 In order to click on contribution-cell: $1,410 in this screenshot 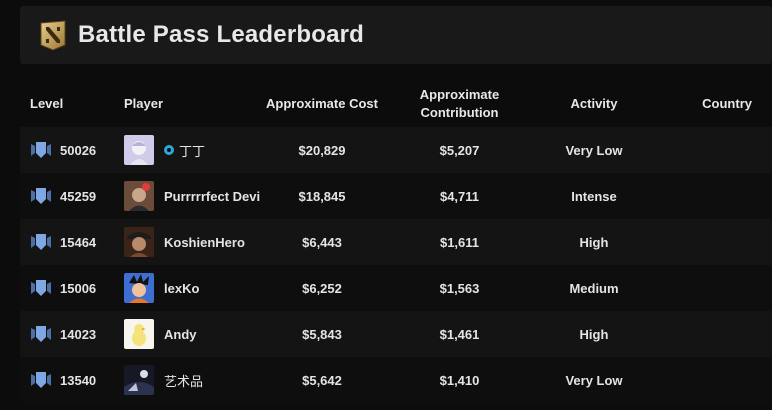, I will do `click(459, 380)`.